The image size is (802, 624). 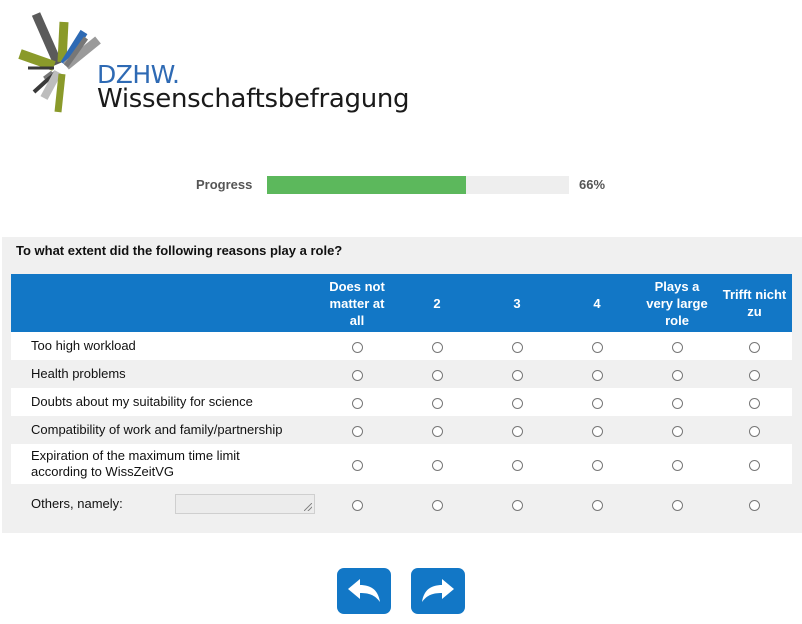 What do you see at coordinates (308, 507) in the screenshot?
I see `resize-grip-icon` at bounding box center [308, 507].